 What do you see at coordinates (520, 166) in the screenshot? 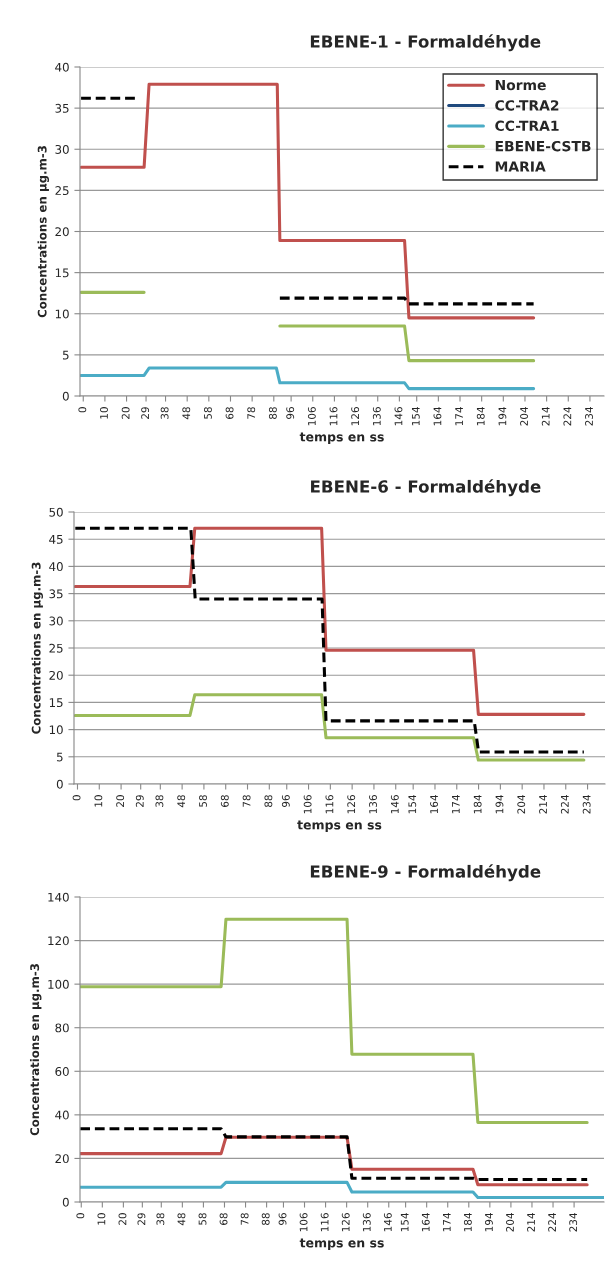
I see `legend-label: MARIA` at bounding box center [520, 166].